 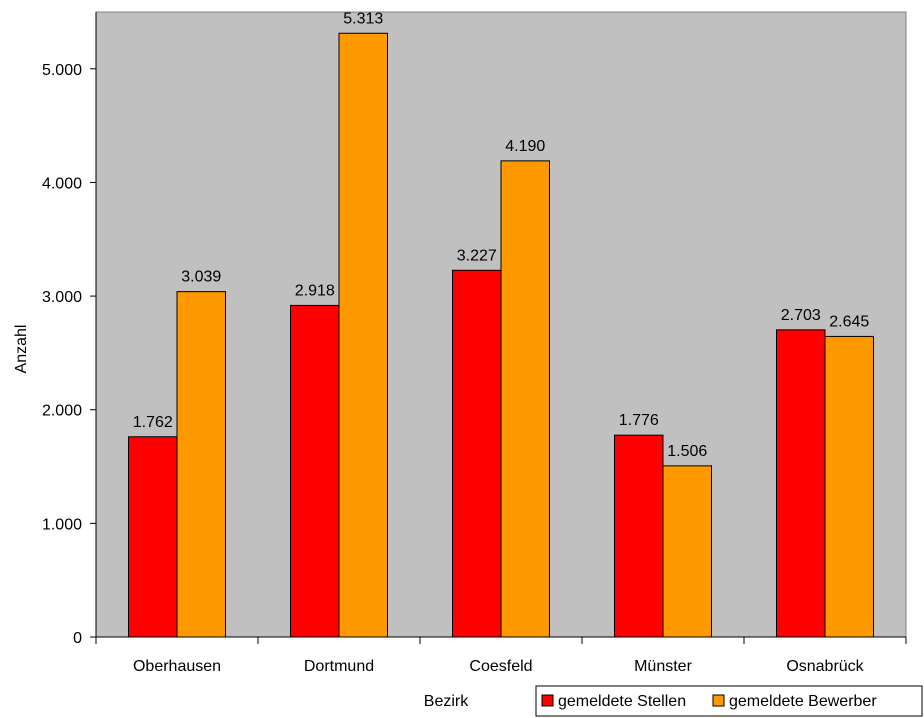 I want to click on y-axis: 0 1.000 2.000 3.000 4.000 5.000, so click(x=69, y=329).